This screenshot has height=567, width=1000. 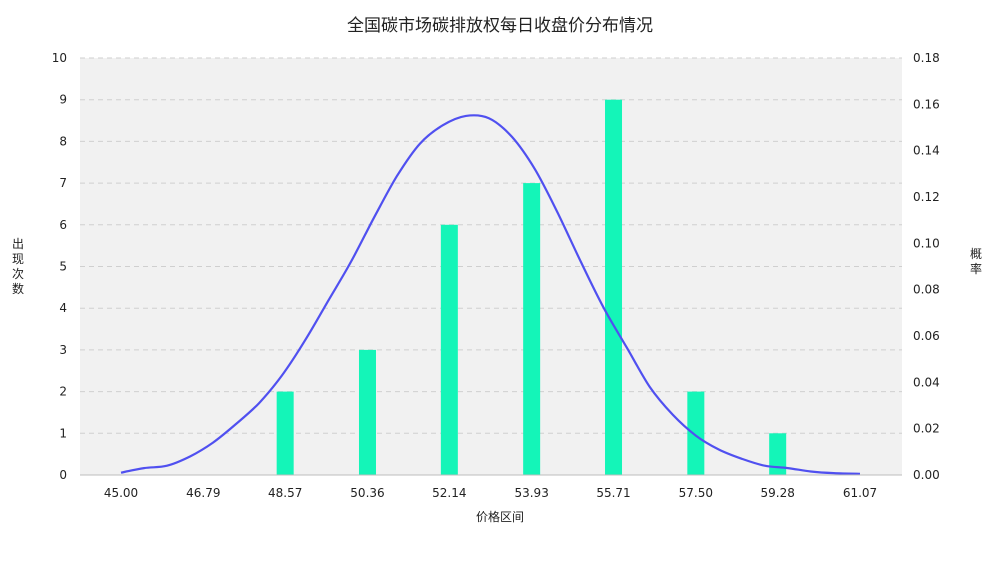 I want to click on x-tick-label: 46.79, so click(x=203, y=493).